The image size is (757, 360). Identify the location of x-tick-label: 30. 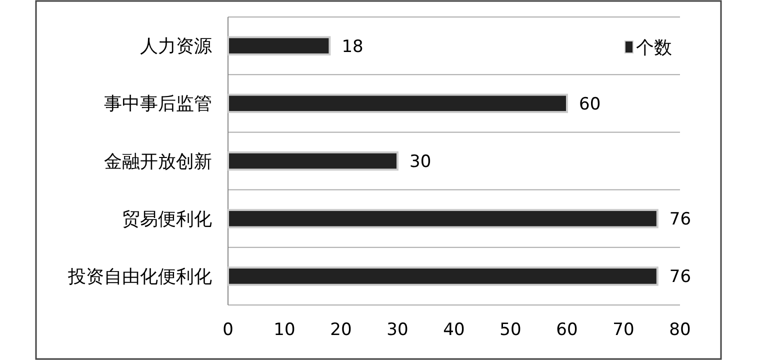
(397, 330).